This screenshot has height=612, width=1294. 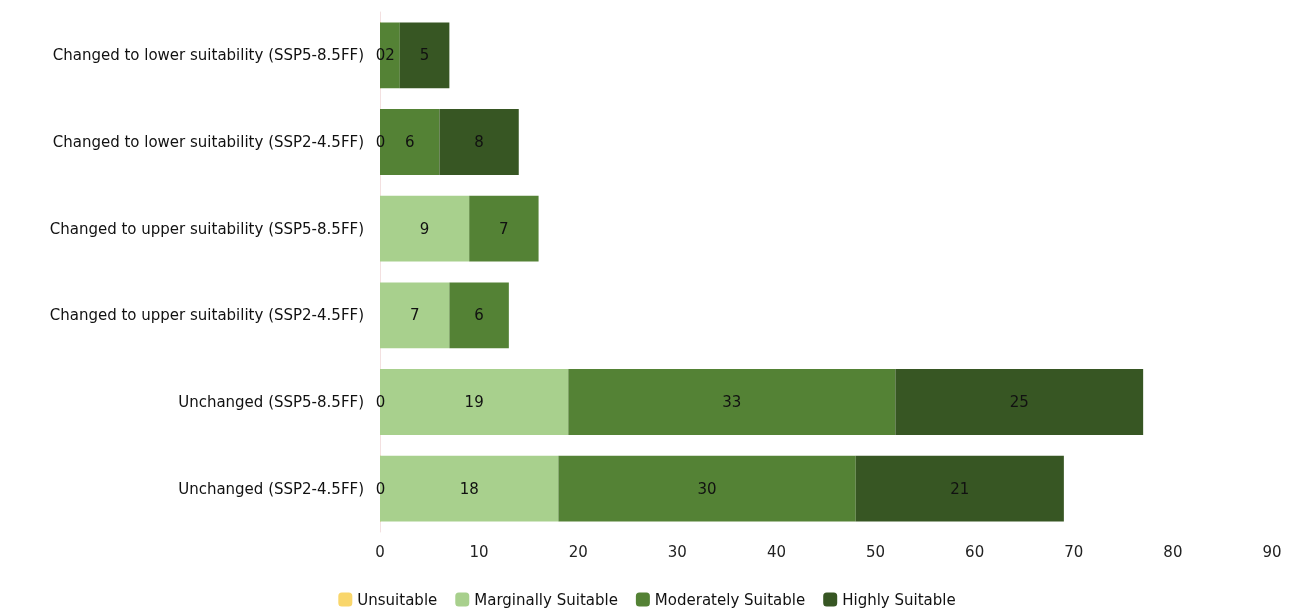 I want to click on data-label: 8, so click(x=479, y=142).